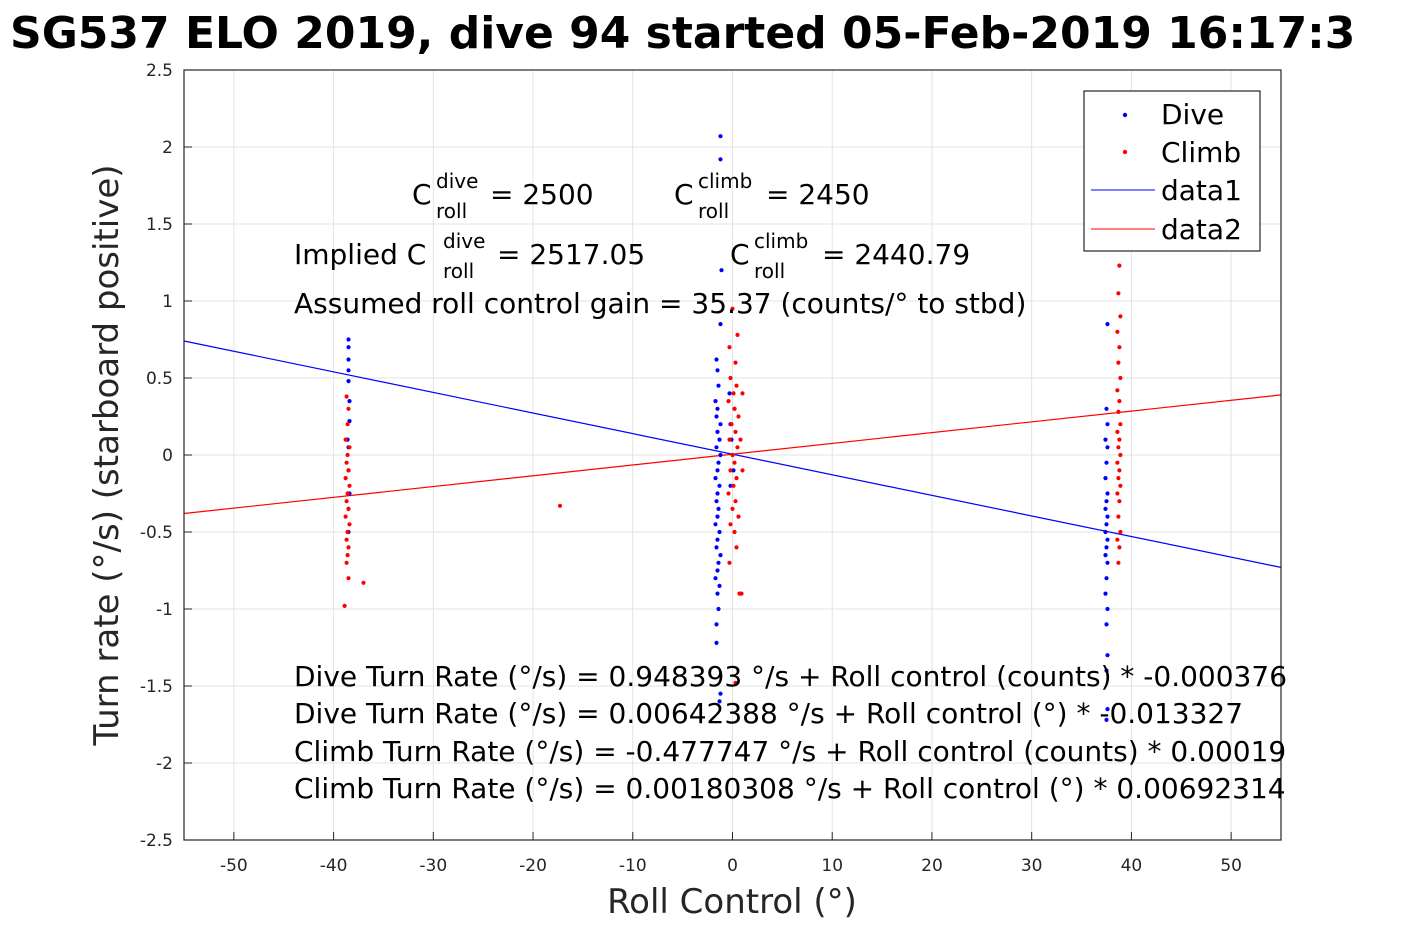 The width and height of the screenshot is (1417, 945). What do you see at coordinates (164, 764) in the screenshot?
I see `y-tick-label: -2` at bounding box center [164, 764].